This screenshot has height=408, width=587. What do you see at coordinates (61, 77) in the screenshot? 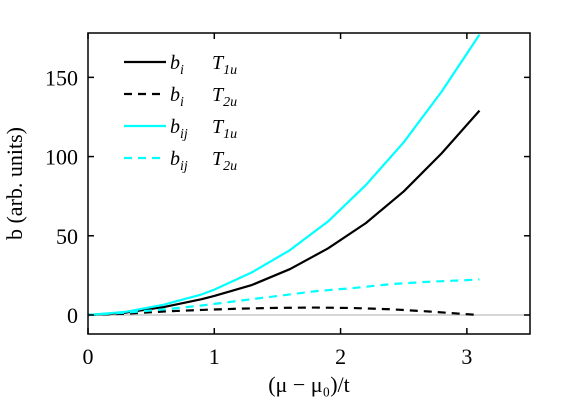
I see `y-tick-label: 150` at bounding box center [61, 77].